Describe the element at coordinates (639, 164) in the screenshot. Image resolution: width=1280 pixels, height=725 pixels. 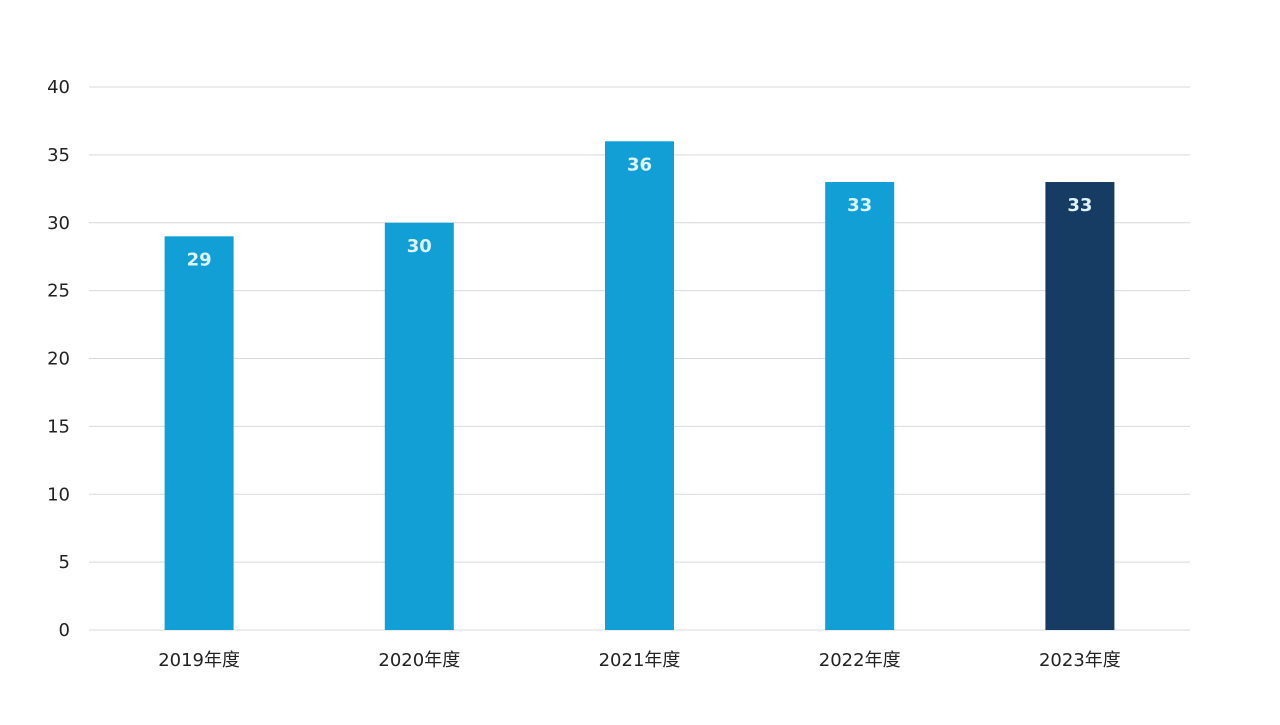
I see `bar-data-label: 36` at that location.